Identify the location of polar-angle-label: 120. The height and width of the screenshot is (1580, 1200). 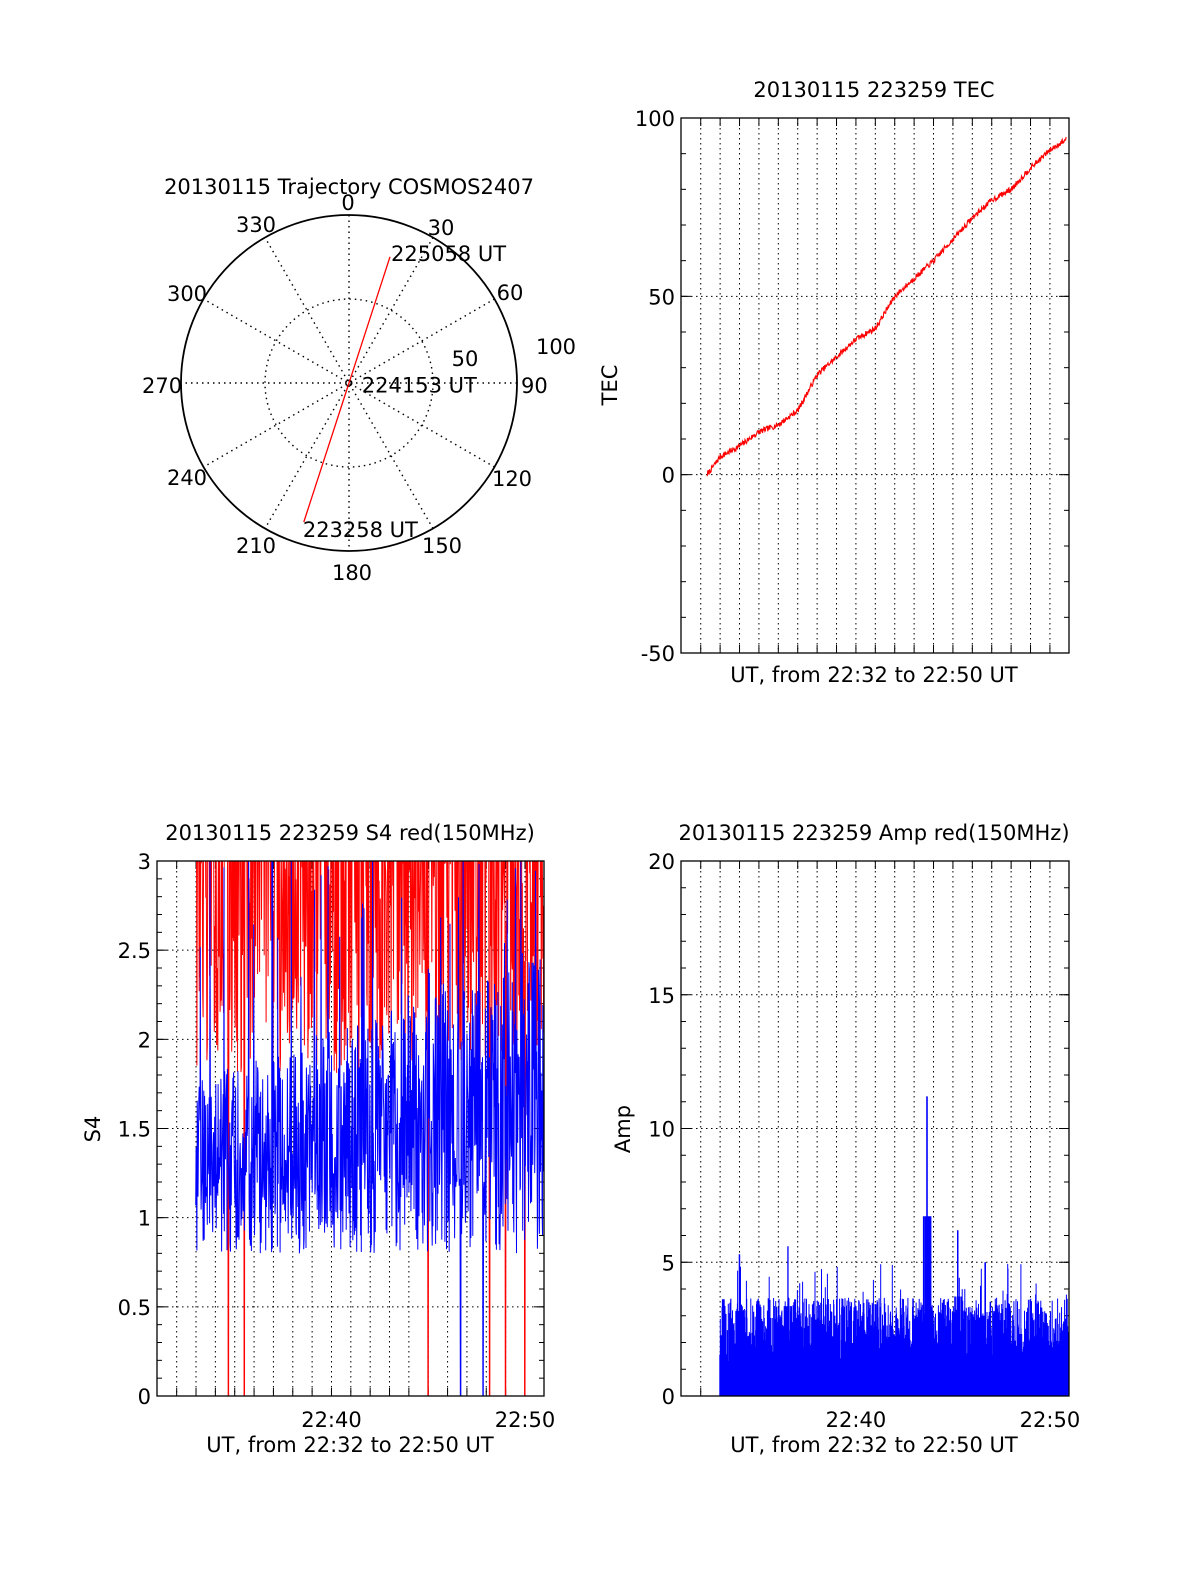
(512, 479).